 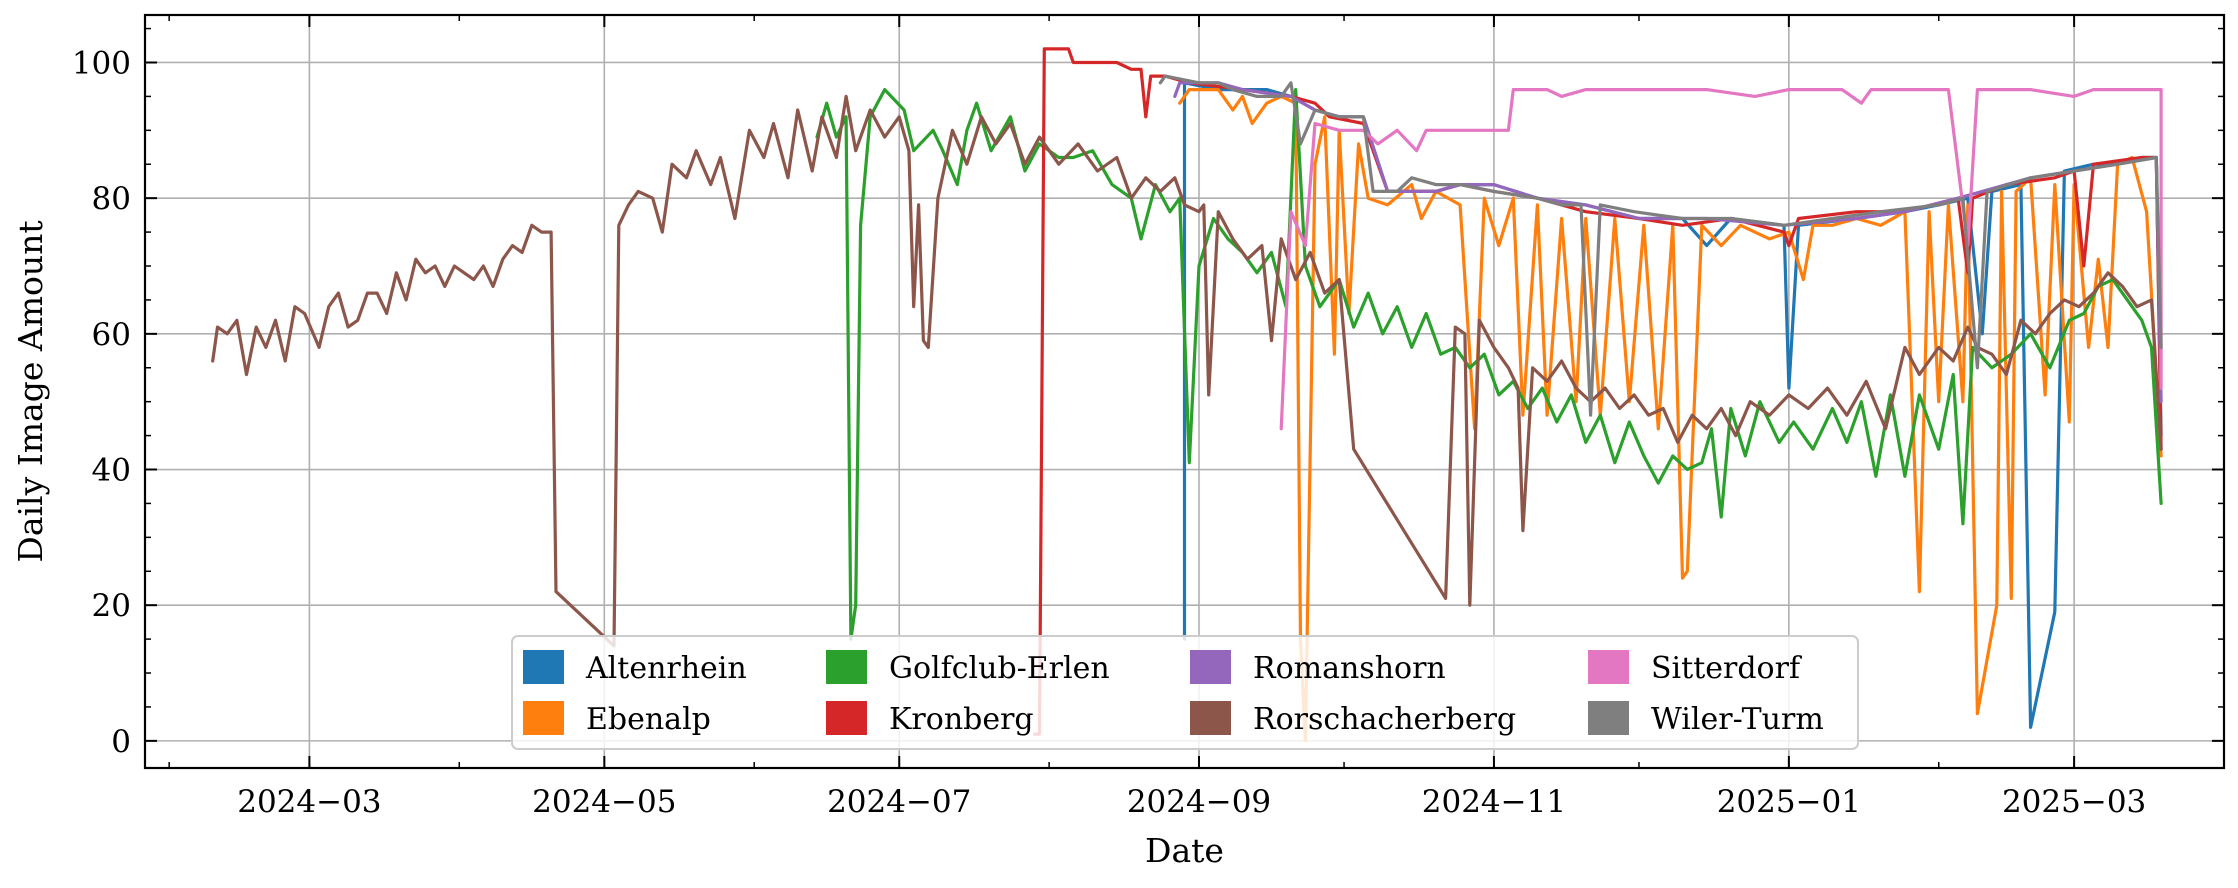 What do you see at coordinates (1494, 802) in the screenshot?
I see `x-tick-label: 2024−11` at bounding box center [1494, 802].